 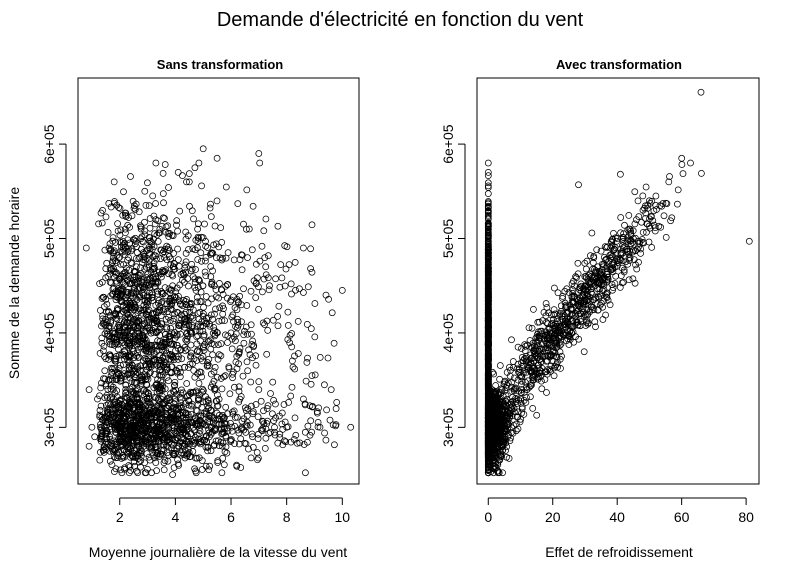 I want to click on panel-title: Sans transformation, so click(x=220, y=64).